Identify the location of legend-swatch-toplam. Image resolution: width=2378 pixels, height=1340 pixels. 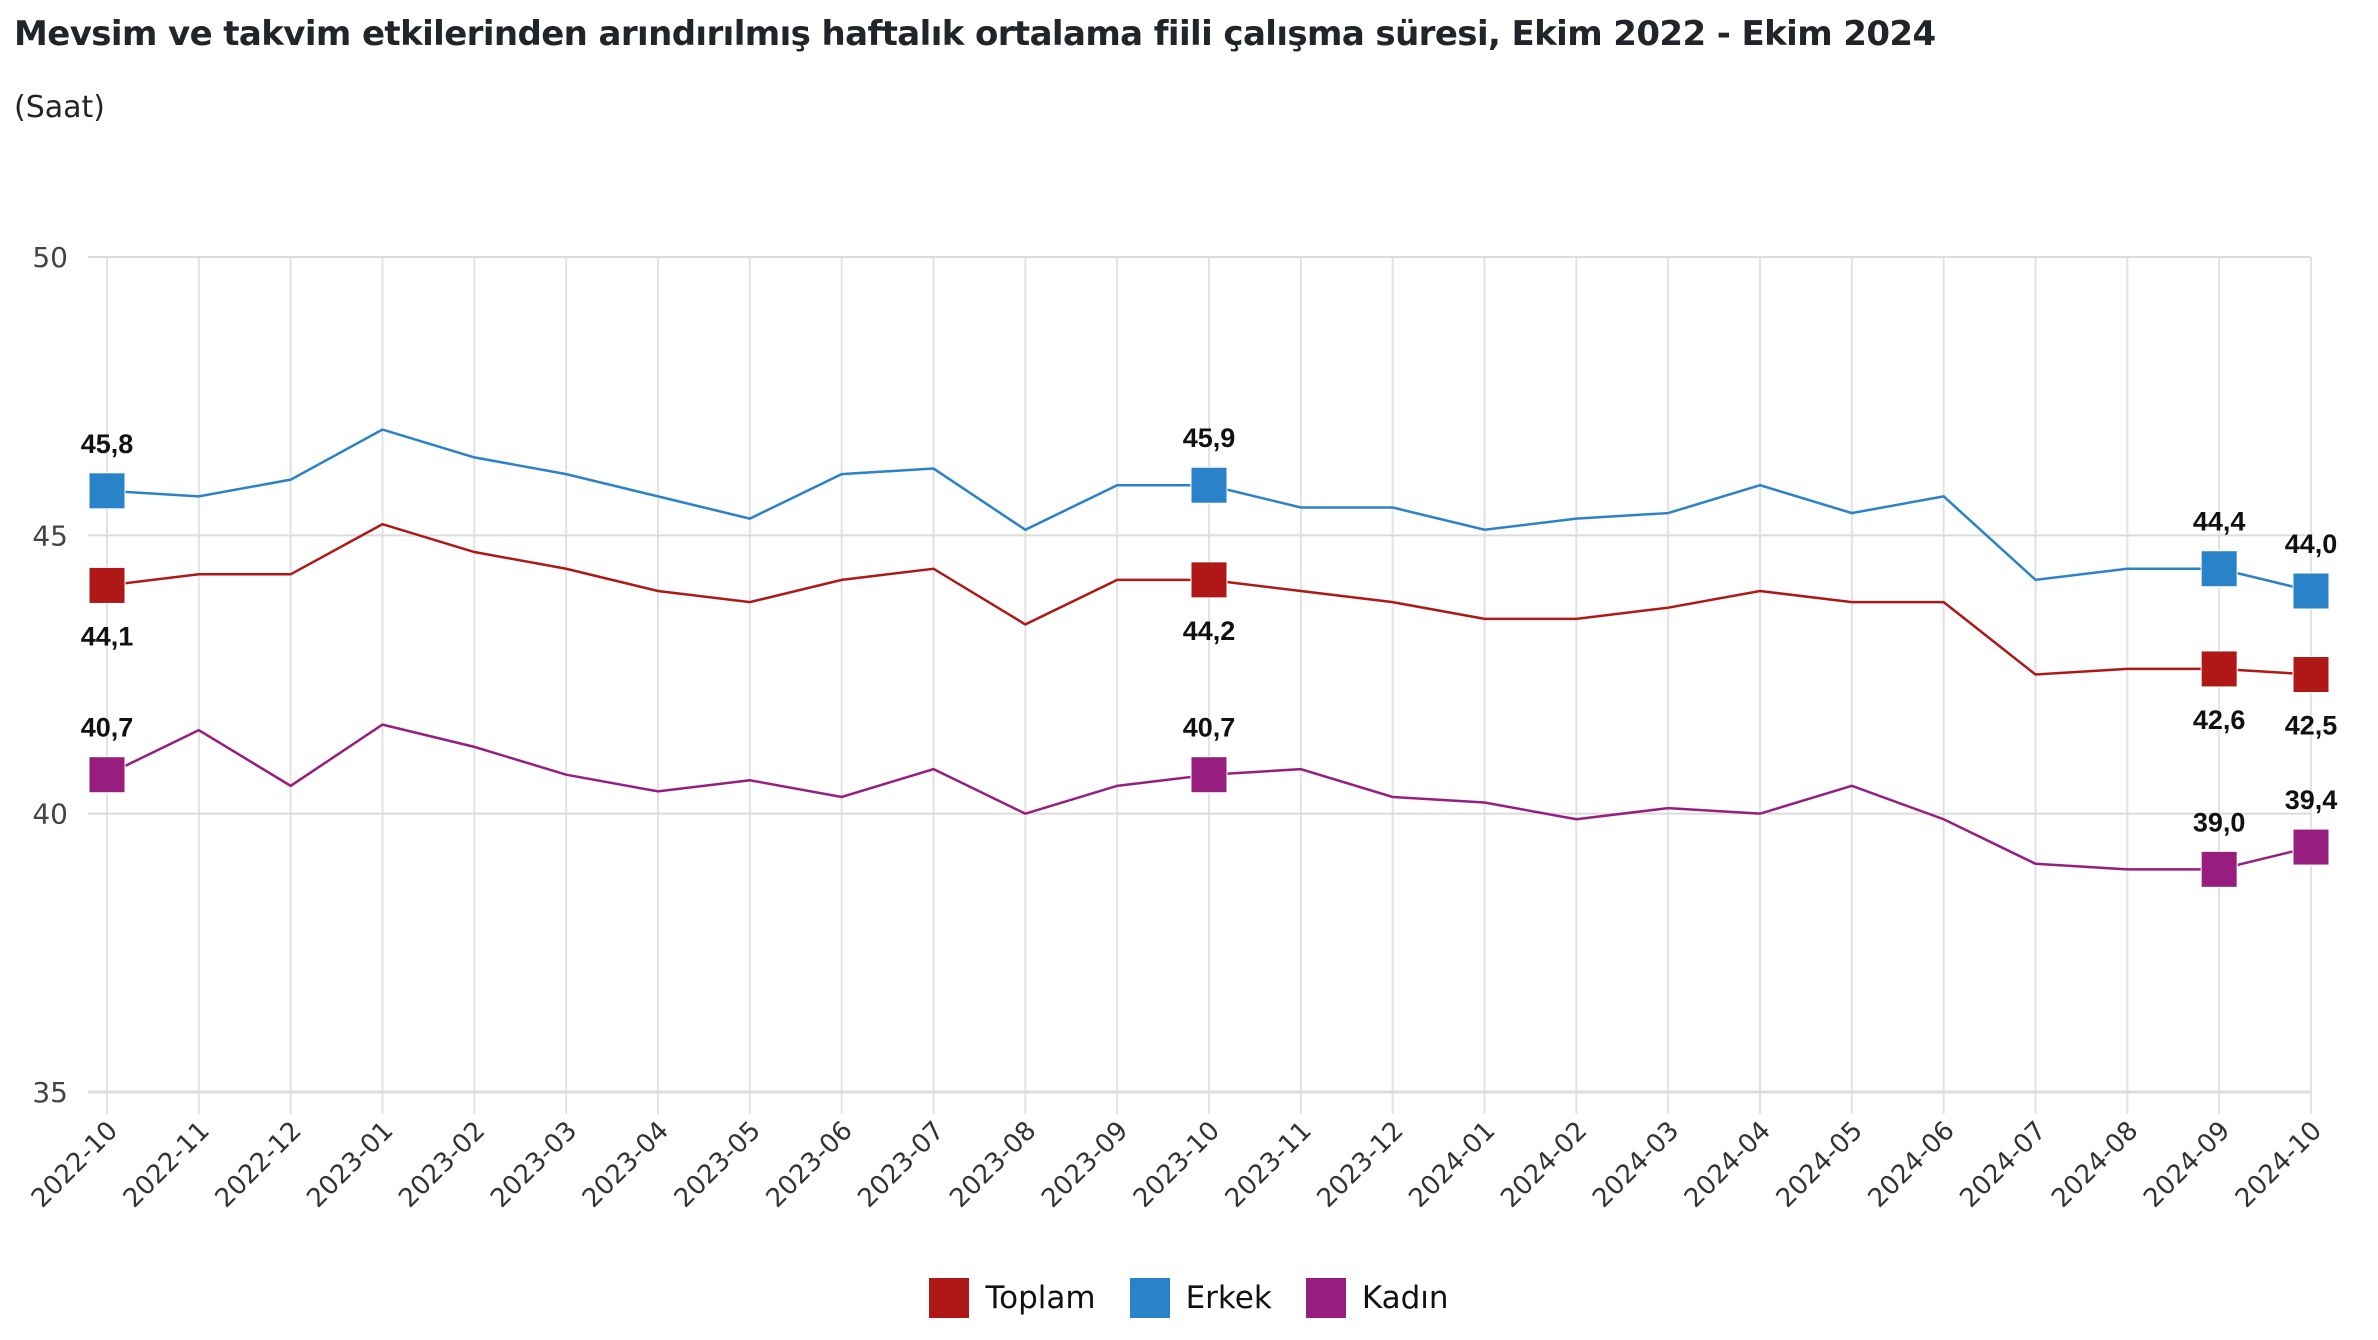
(949, 1298).